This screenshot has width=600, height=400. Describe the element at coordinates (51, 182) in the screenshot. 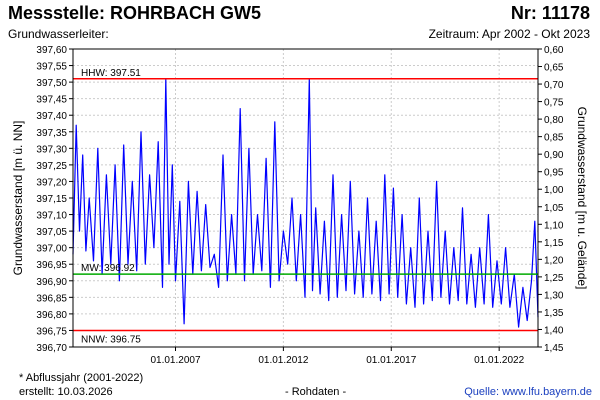

I see `y-tick-label: 397,20` at that location.